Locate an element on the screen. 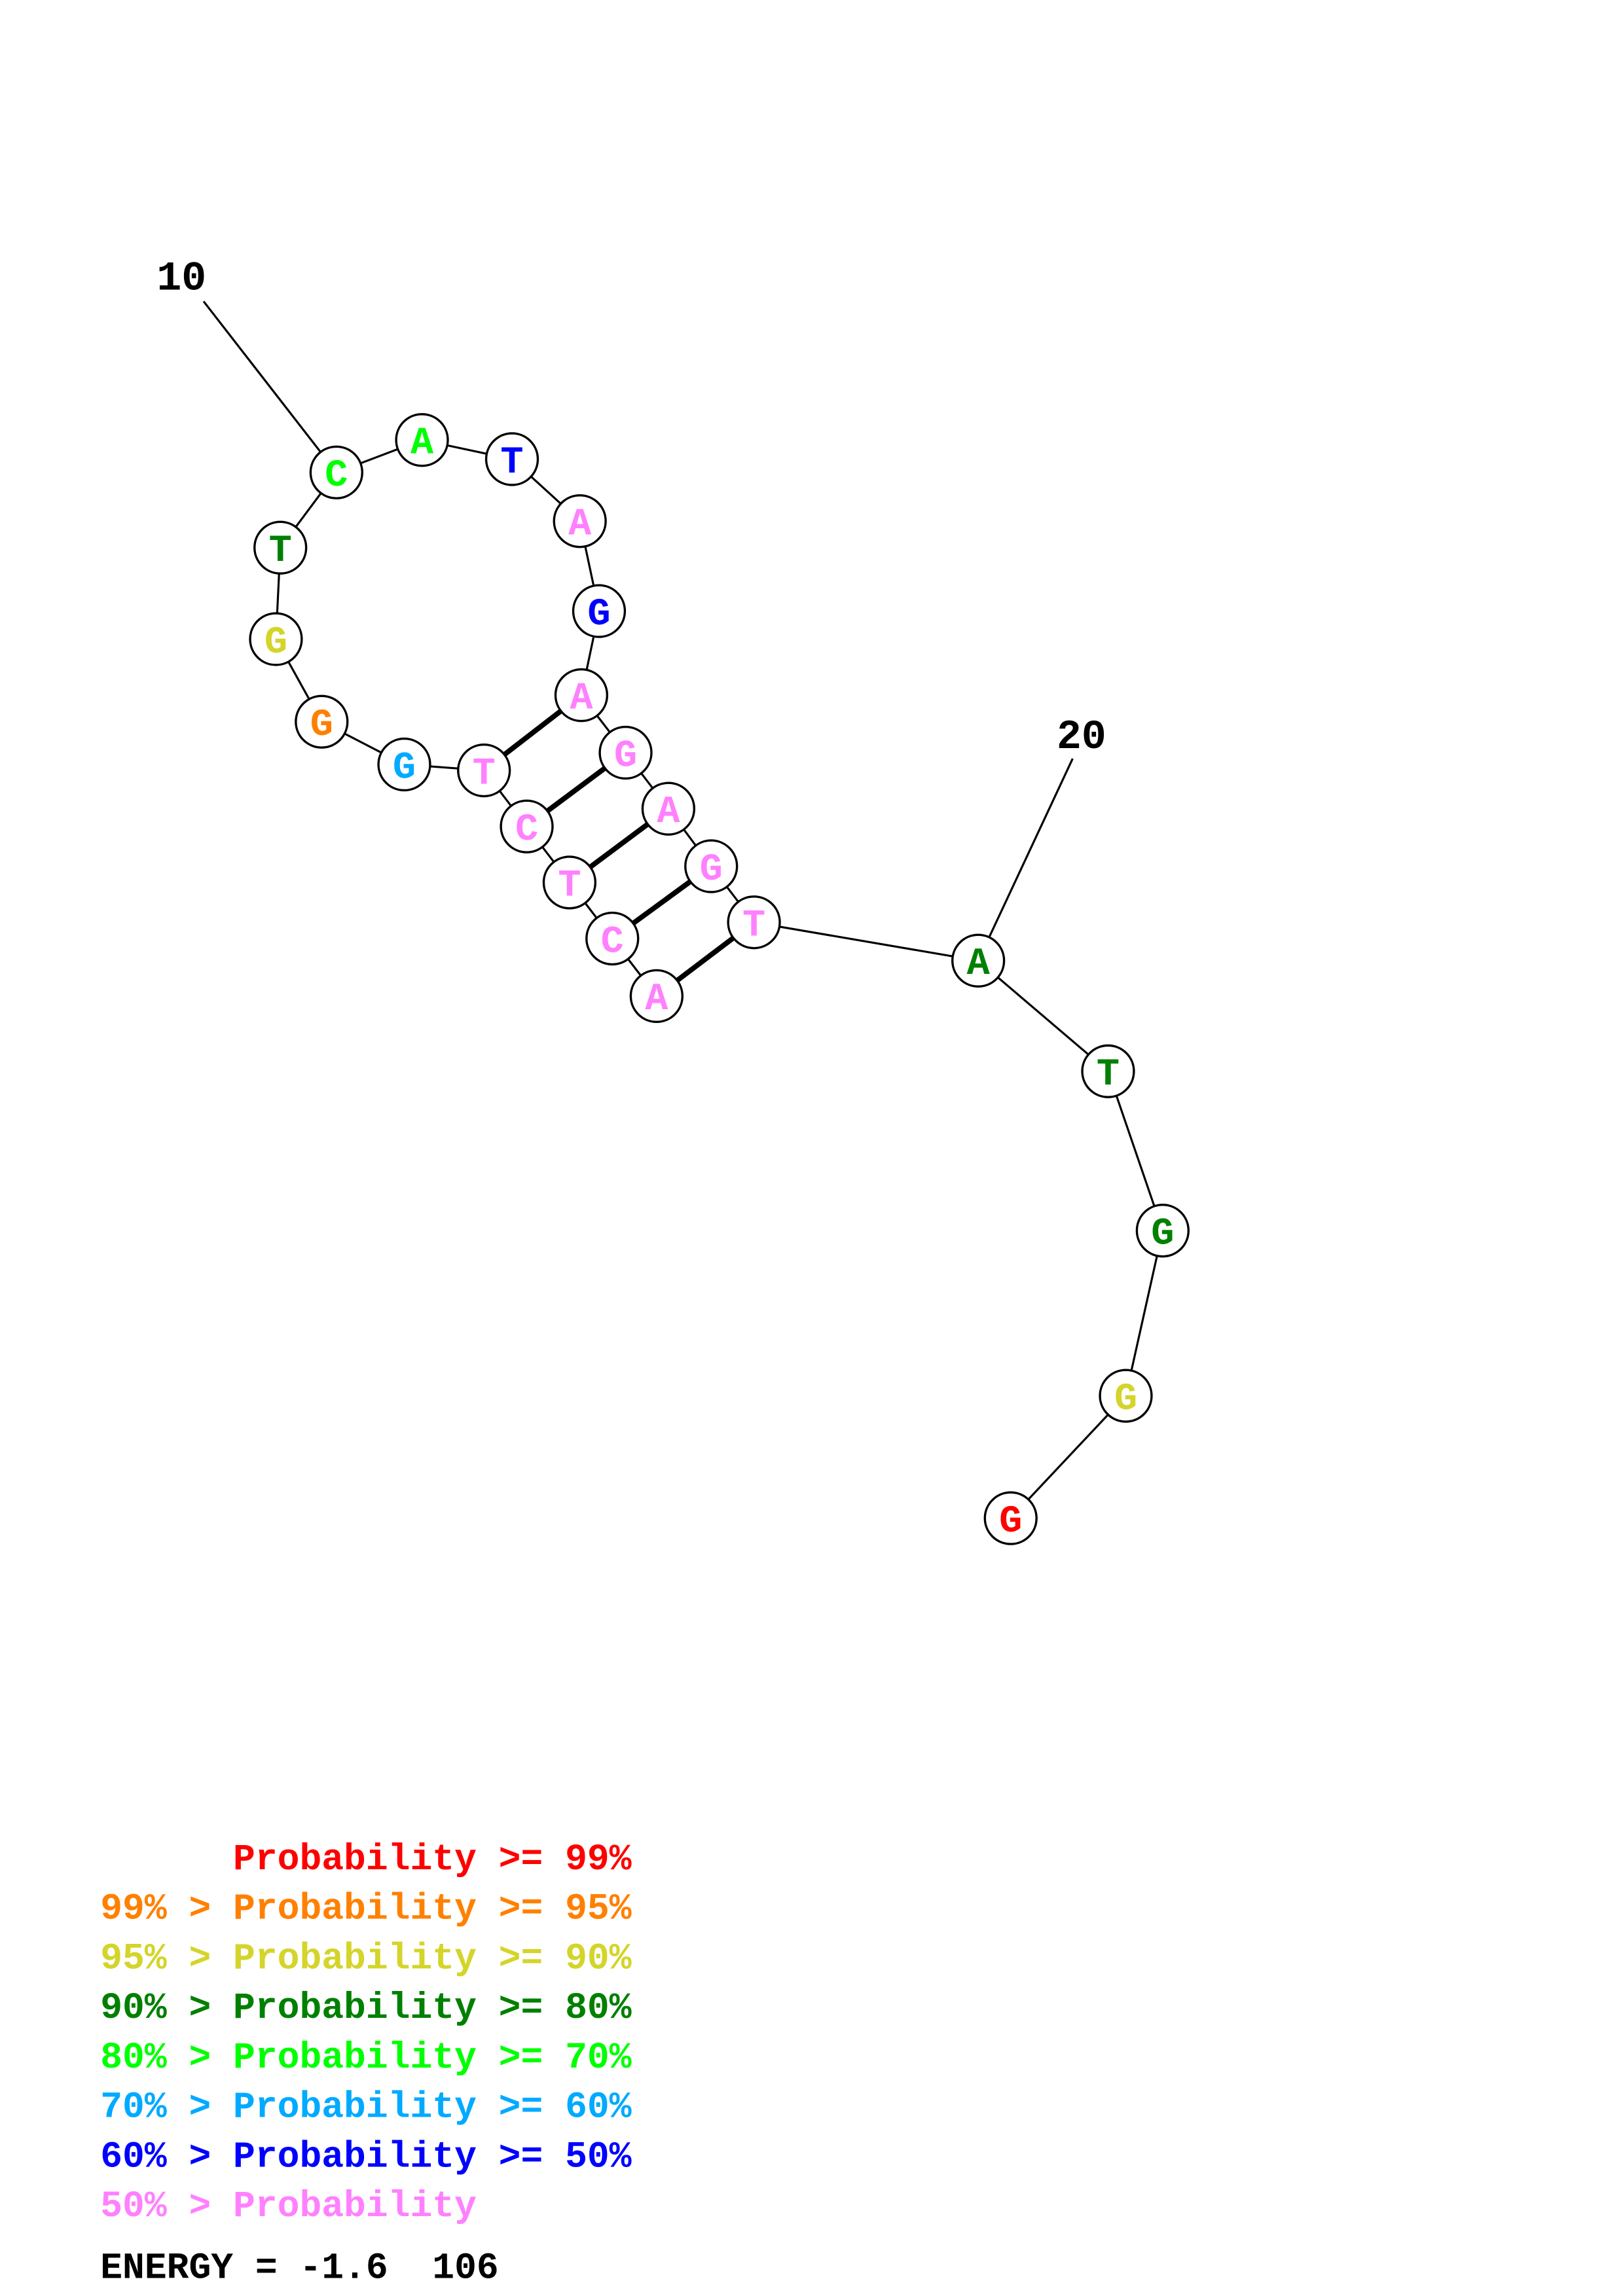 The width and height of the screenshot is (1623, 2296). legend-entry: 80% > Probability >= 70% is located at coordinates (365, 2058).